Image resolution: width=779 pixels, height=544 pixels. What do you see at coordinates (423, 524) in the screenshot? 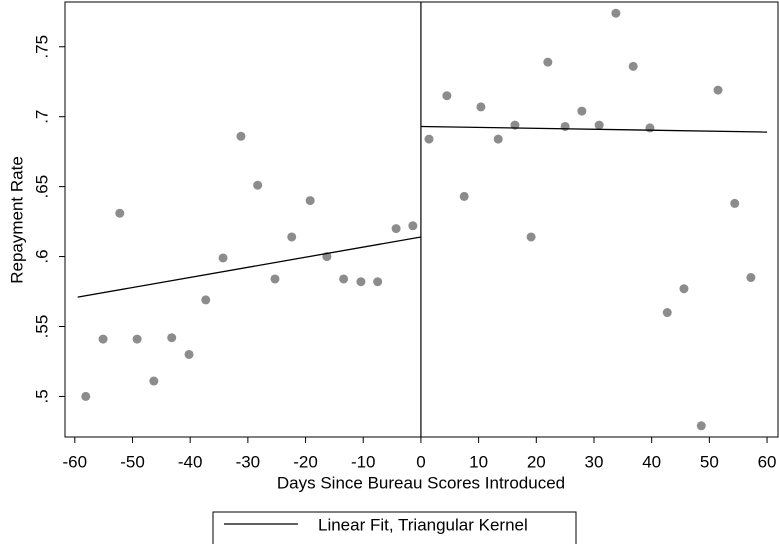
I see `legend-label: Linear Fit, Triangular Kernel` at bounding box center [423, 524].